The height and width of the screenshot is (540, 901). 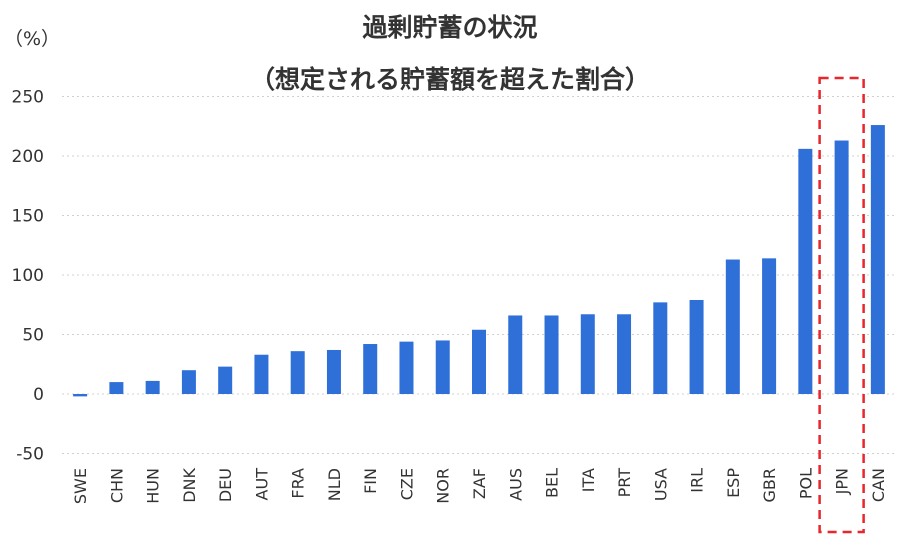 What do you see at coordinates (696, 346) in the screenshot?
I see `bar-irl` at bounding box center [696, 346].